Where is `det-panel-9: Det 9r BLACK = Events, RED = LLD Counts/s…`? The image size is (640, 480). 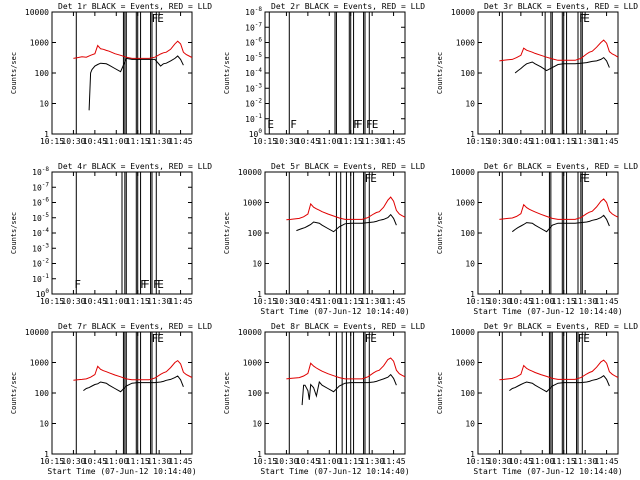
det-panel-9: Det 9r BLACK = Events, RED = LLD Counts/s… is located at coordinates (537, 399).